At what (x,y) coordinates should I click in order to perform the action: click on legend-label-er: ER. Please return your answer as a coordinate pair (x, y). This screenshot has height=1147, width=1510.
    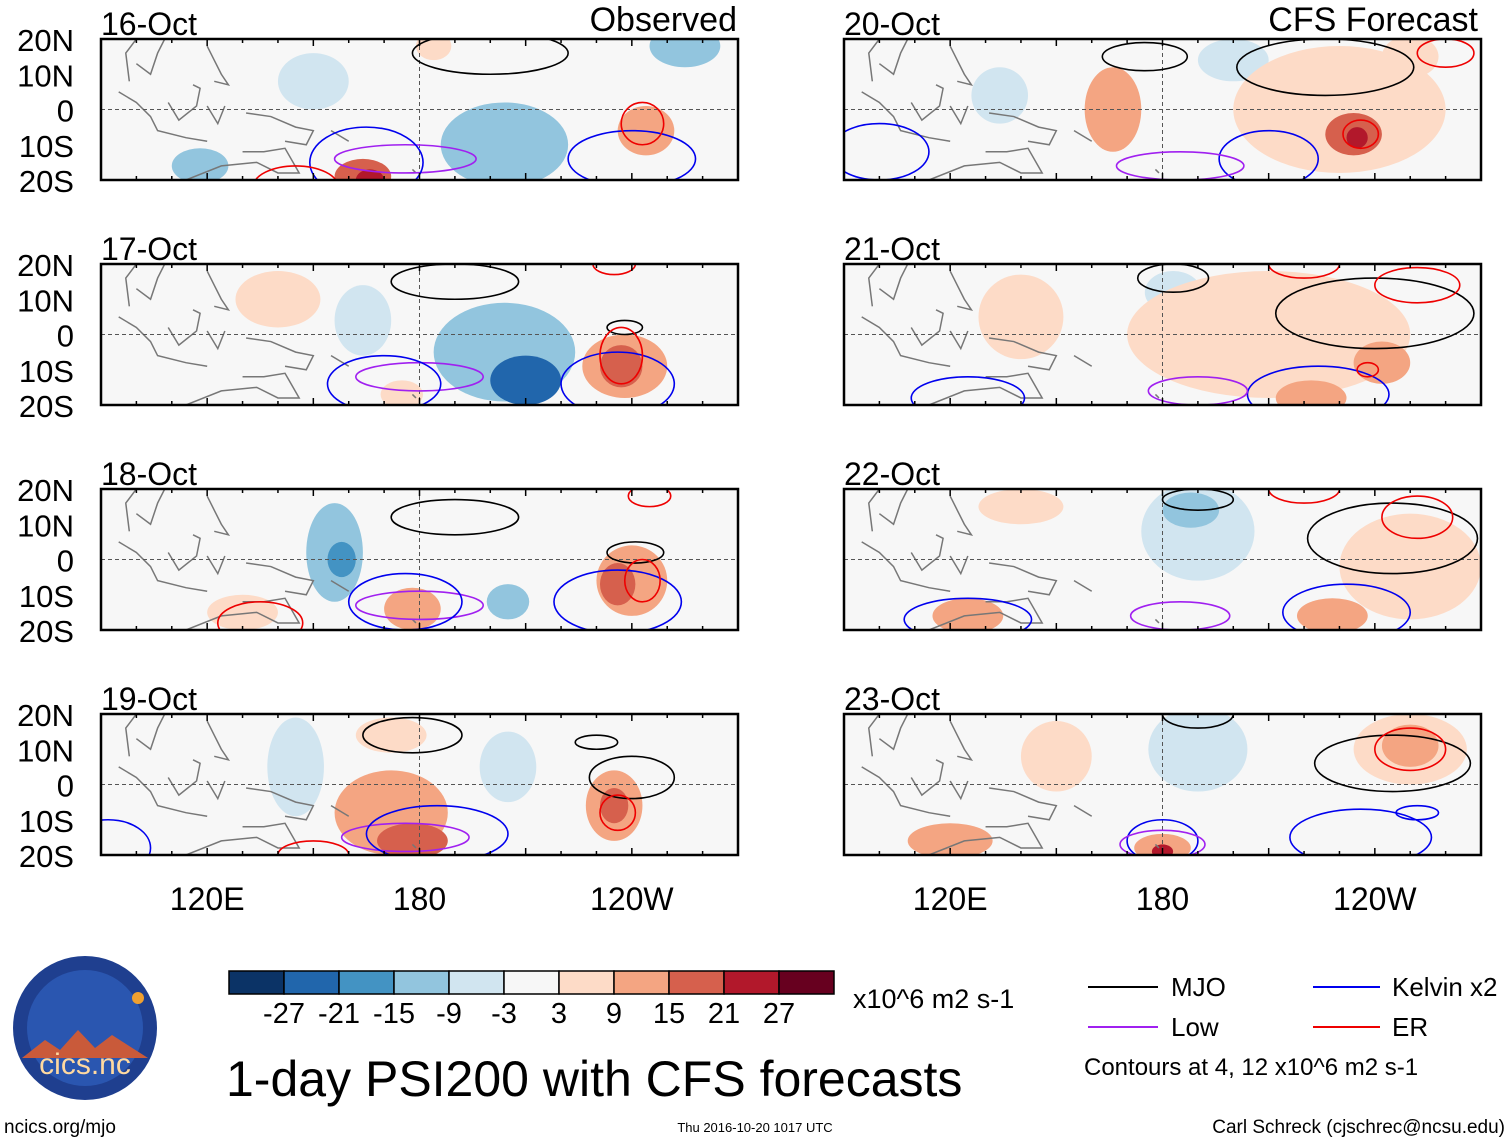
    Looking at the image, I should click on (1410, 1027).